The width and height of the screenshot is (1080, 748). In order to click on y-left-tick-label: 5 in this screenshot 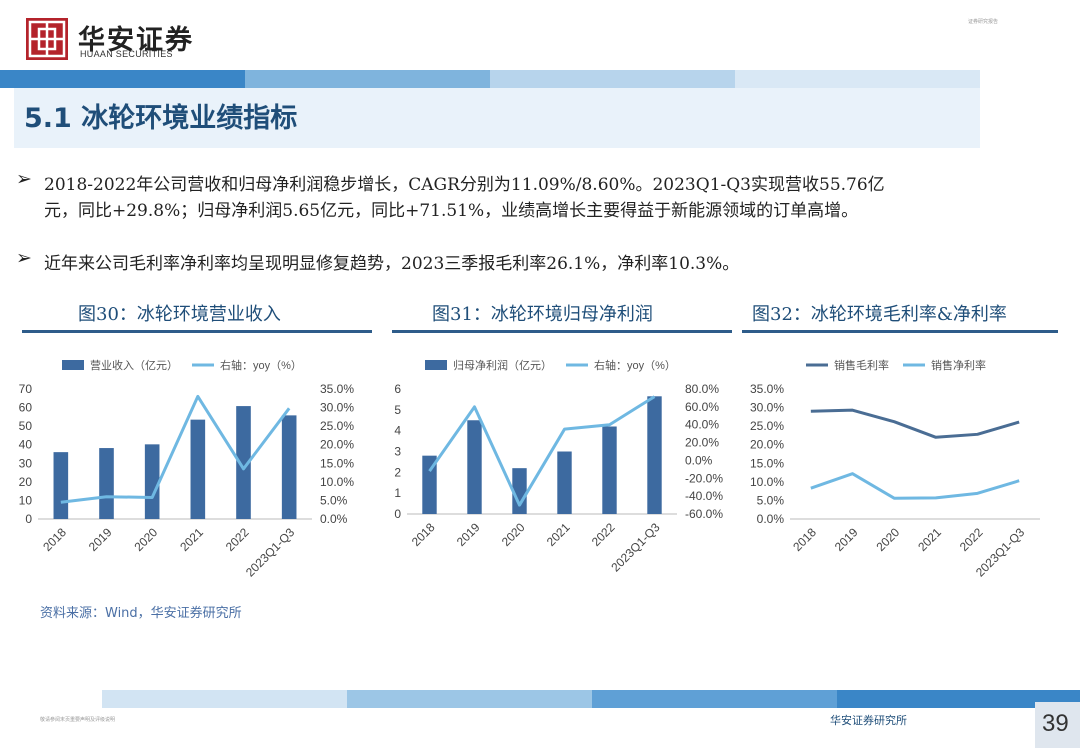, I will do `click(397, 410)`.